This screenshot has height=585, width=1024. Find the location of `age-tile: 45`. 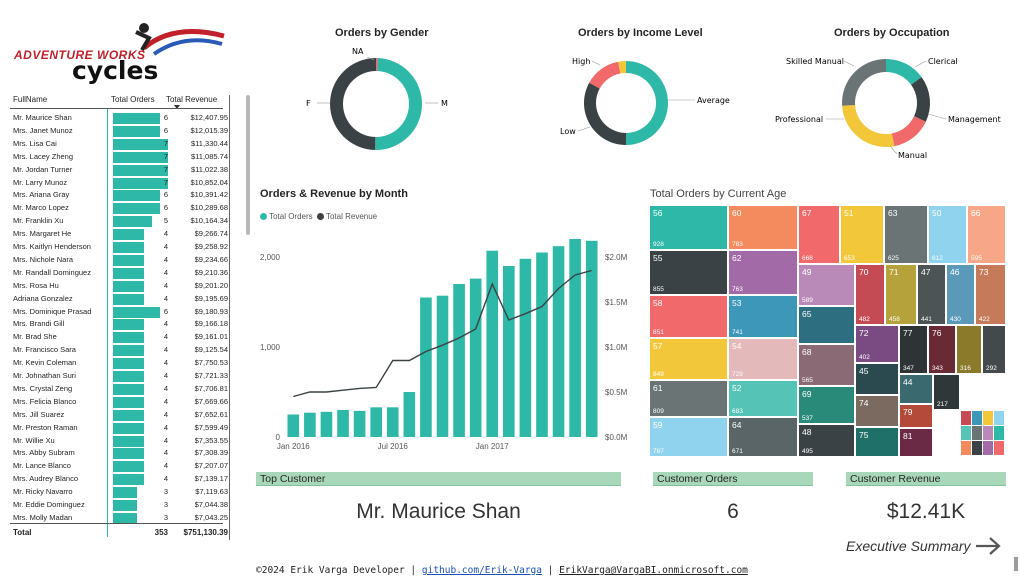

age-tile: 45 is located at coordinates (877, 379).